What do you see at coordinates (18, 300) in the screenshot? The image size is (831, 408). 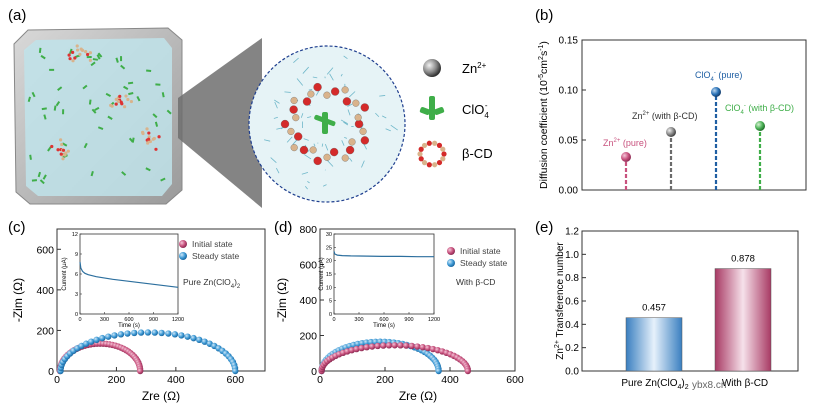 I see `ylabel-c: -Zim (Ω)` at bounding box center [18, 300].